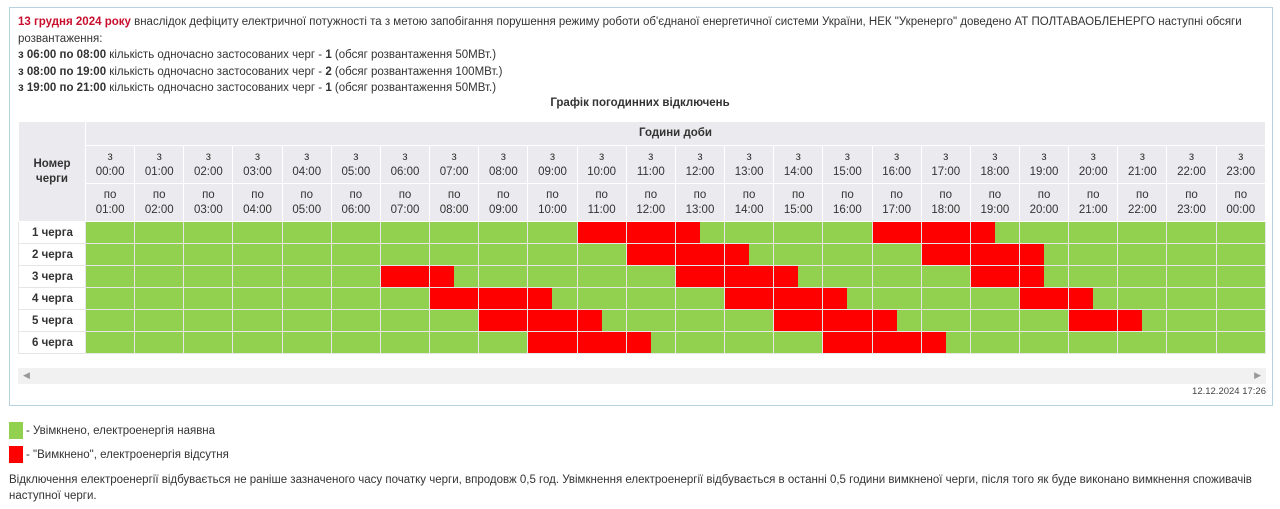  What do you see at coordinates (306, 202) in the screenshot?
I see `hour-to-header: по 05:00` at bounding box center [306, 202].